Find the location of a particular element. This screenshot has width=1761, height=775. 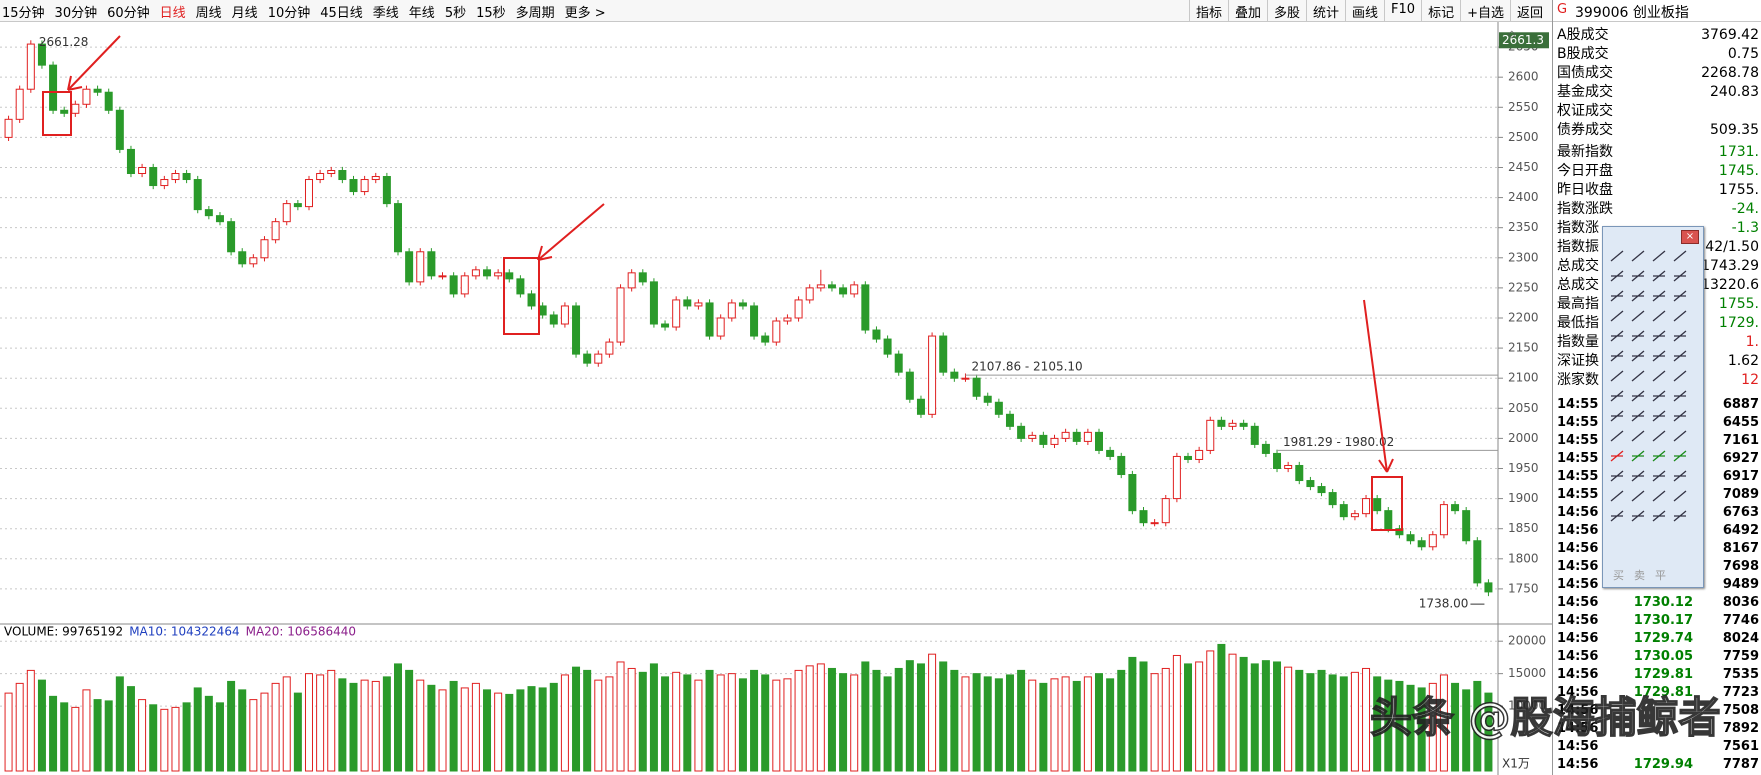

tool-button: 统计 is located at coordinates (1325, 10).